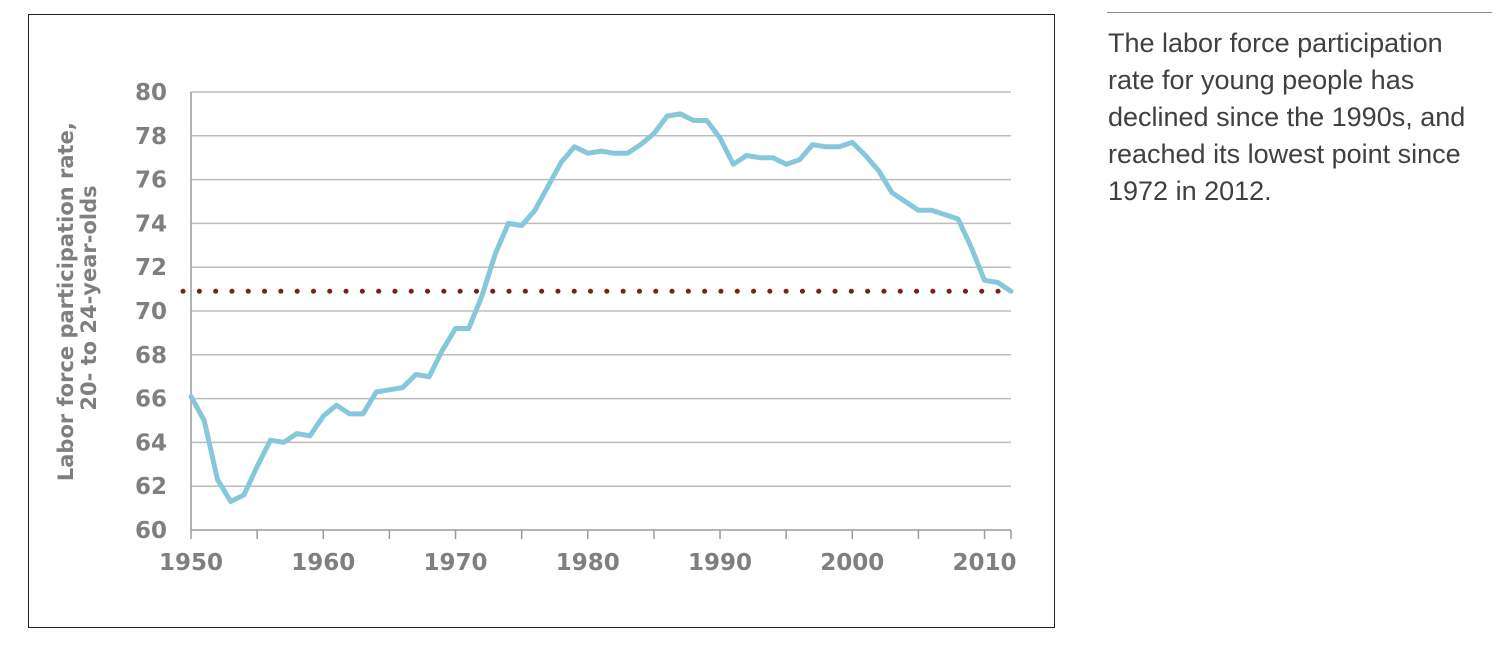 The width and height of the screenshot is (1498, 647). What do you see at coordinates (151, 443) in the screenshot?
I see `y-tick-label: 64` at bounding box center [151, 443].